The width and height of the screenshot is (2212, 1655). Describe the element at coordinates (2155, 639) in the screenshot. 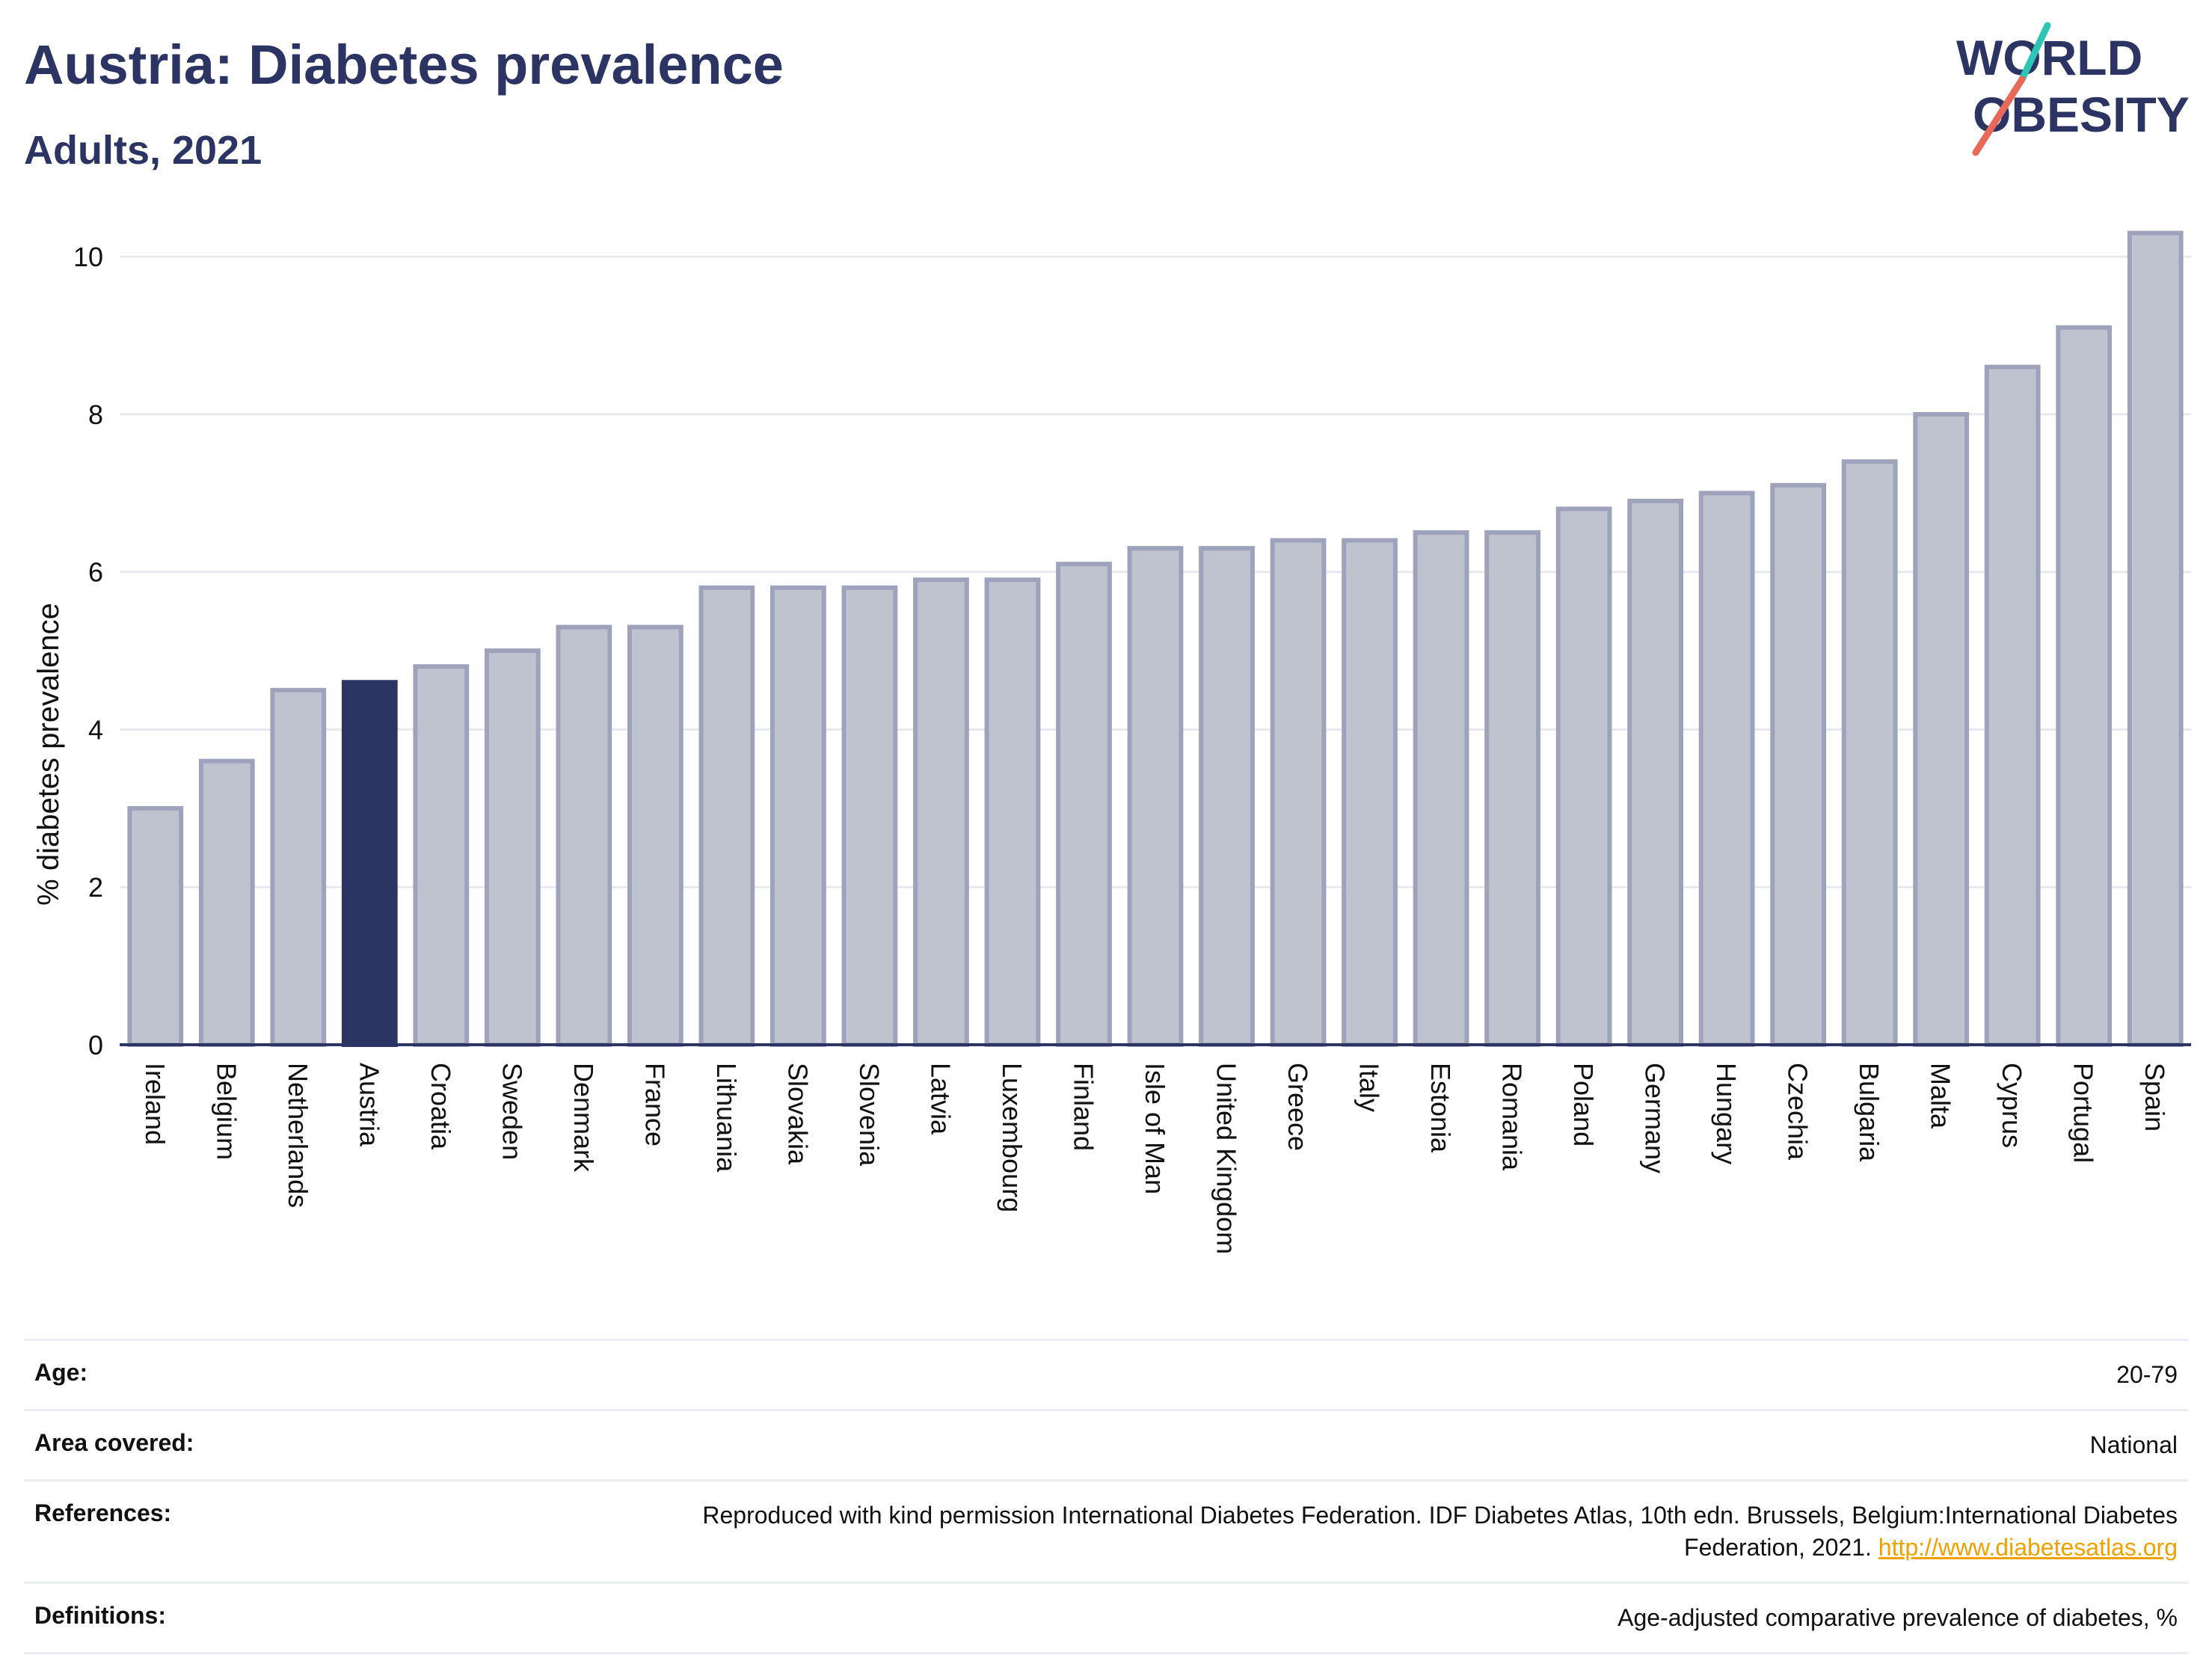

I see `bar-spain` at that location.